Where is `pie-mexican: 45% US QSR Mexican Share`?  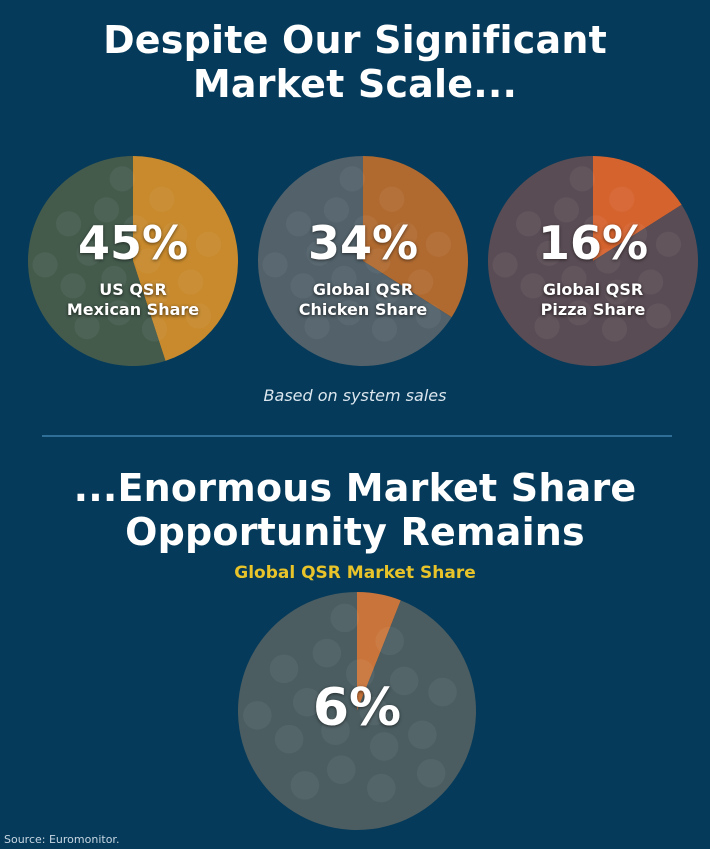 pie-mexican: 45% US QSR Mexican Share is located at coordinates (133, 261).